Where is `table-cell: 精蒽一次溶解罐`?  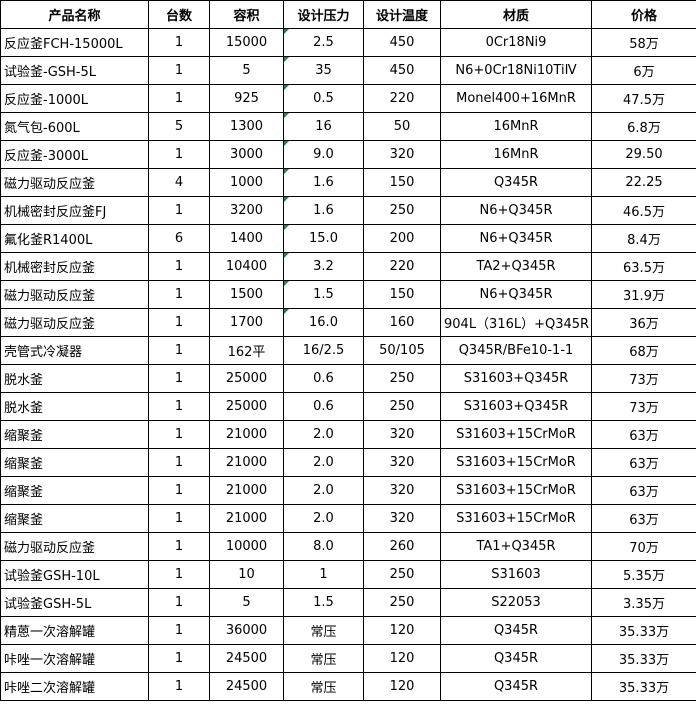 table-cell: 精蒽一次溶解罐 is located at coordinates (74, 630).